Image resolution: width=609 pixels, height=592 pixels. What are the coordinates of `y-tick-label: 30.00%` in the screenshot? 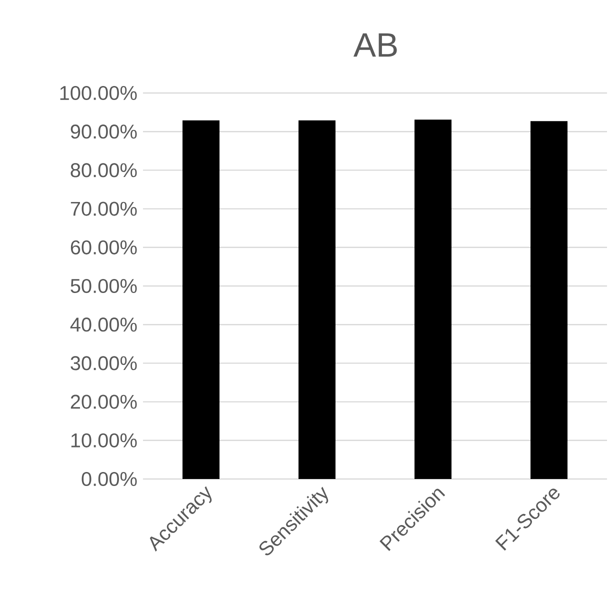 It's located at (103, 363).